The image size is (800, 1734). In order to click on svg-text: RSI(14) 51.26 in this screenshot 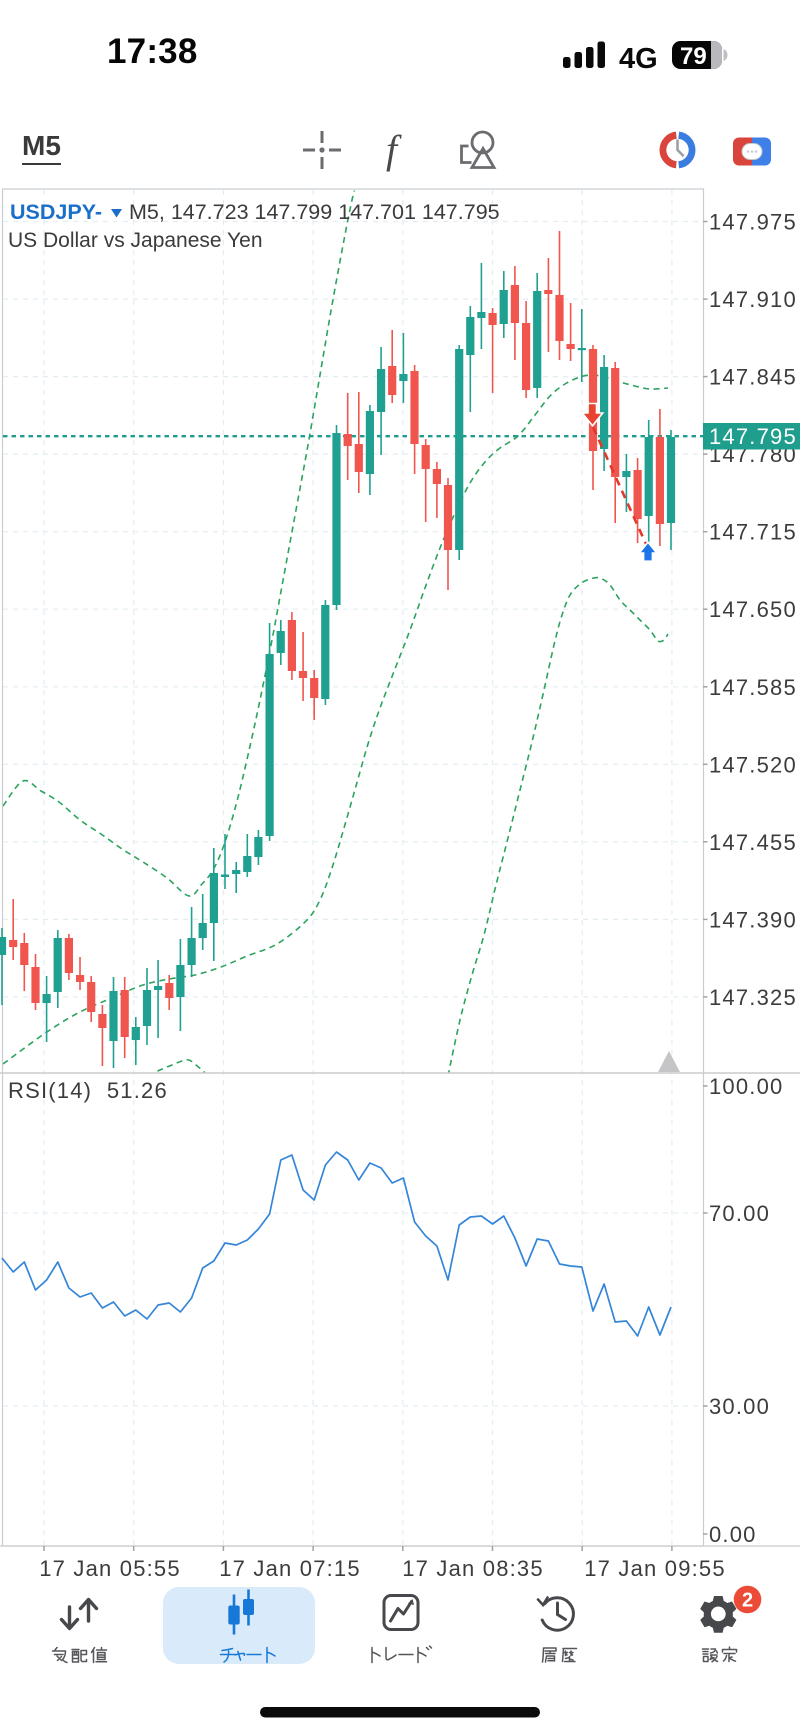, I will do `click(88, 1090)`.